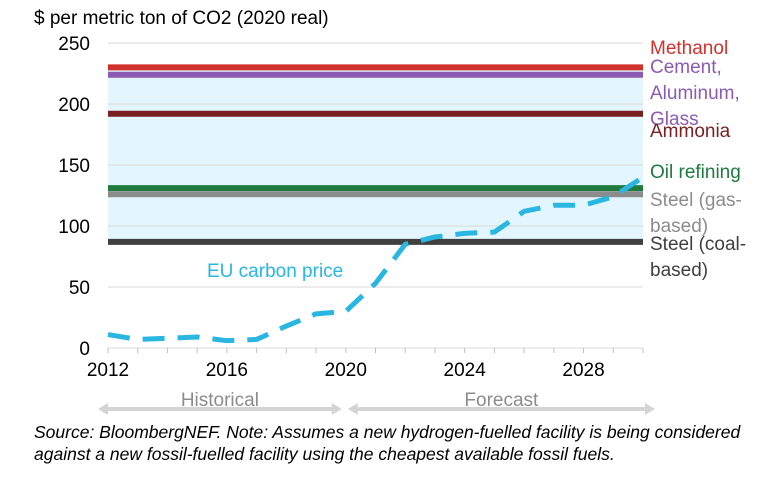 The width and height of the screenshot is (782, 501). What do you see at coordinates (695, 172) in the screenshot?
I see `threshold-label: Oil refining` at bounding box center [695, 172].